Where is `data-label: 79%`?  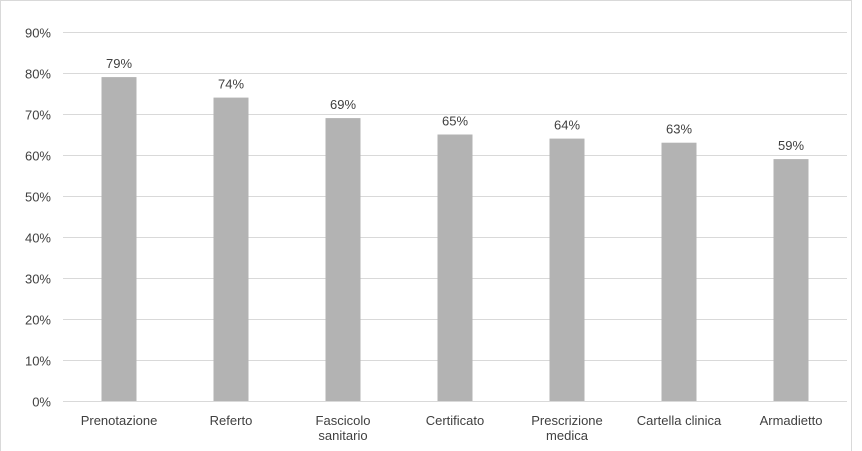 data-label: 79% is located at coordinates (119, 63).